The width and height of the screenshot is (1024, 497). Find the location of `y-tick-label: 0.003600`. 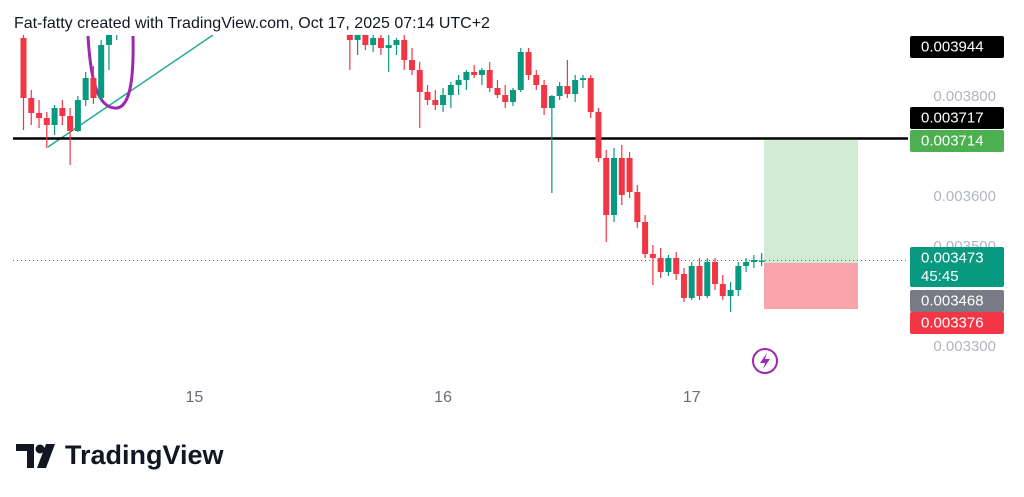

y-tick-label: 0.003600 is located at coordinates (964, 196).